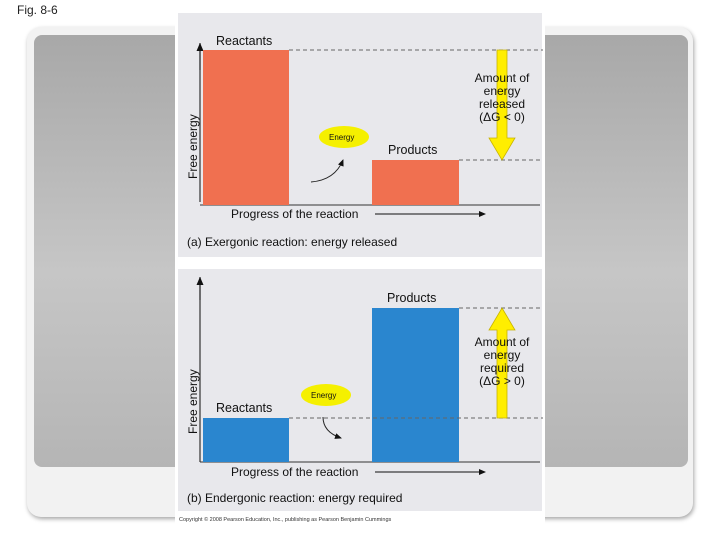  Describe the element at coordinates (415, 182) in the screenshot. I see `panel-a-products-bar` at that location.